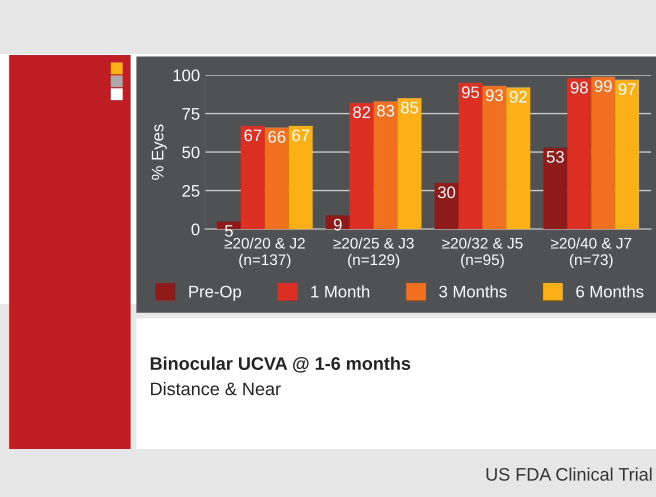 This screenshot has width=656, height=497. What do you see at coordinates (216, 389) in the screenshot?
I see `text: Distance & Near` at bounding box center [216, 389].